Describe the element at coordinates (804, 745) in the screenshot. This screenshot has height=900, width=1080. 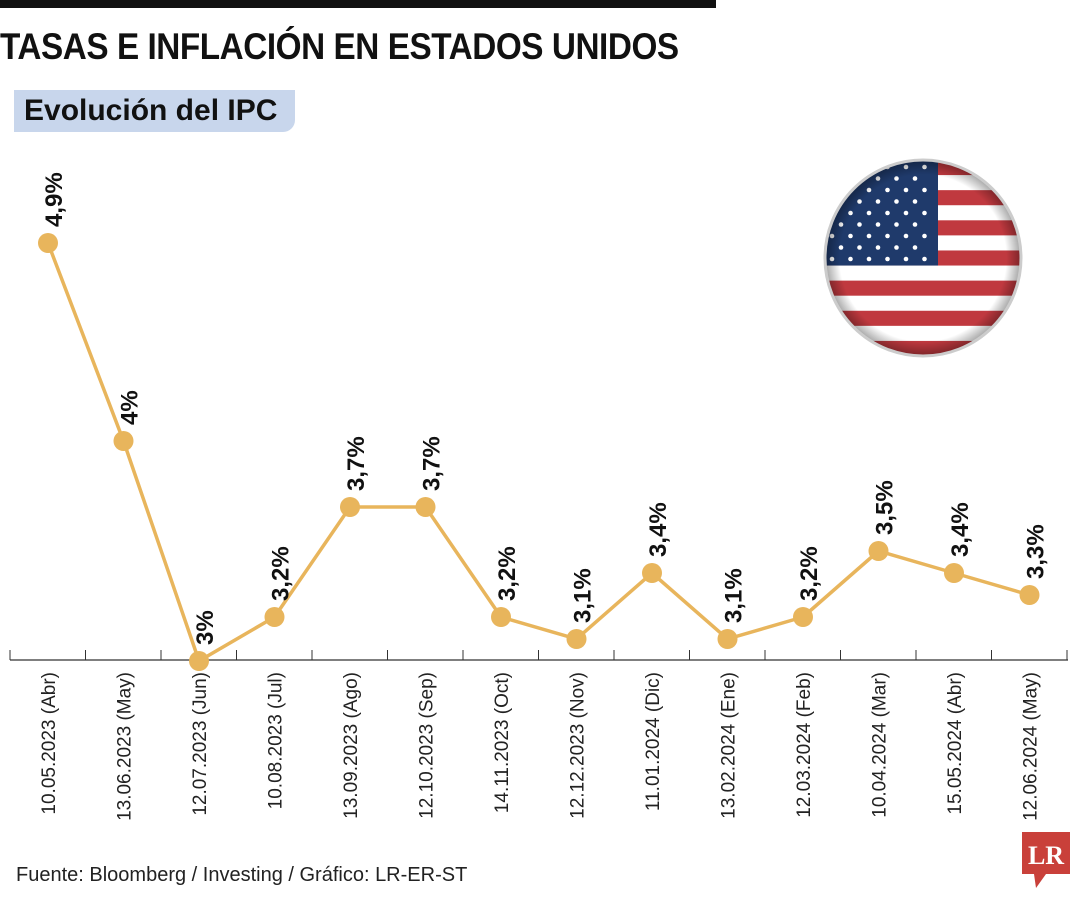
I see `x-tick-label: 12.03.2024 (Feb)` at that location.